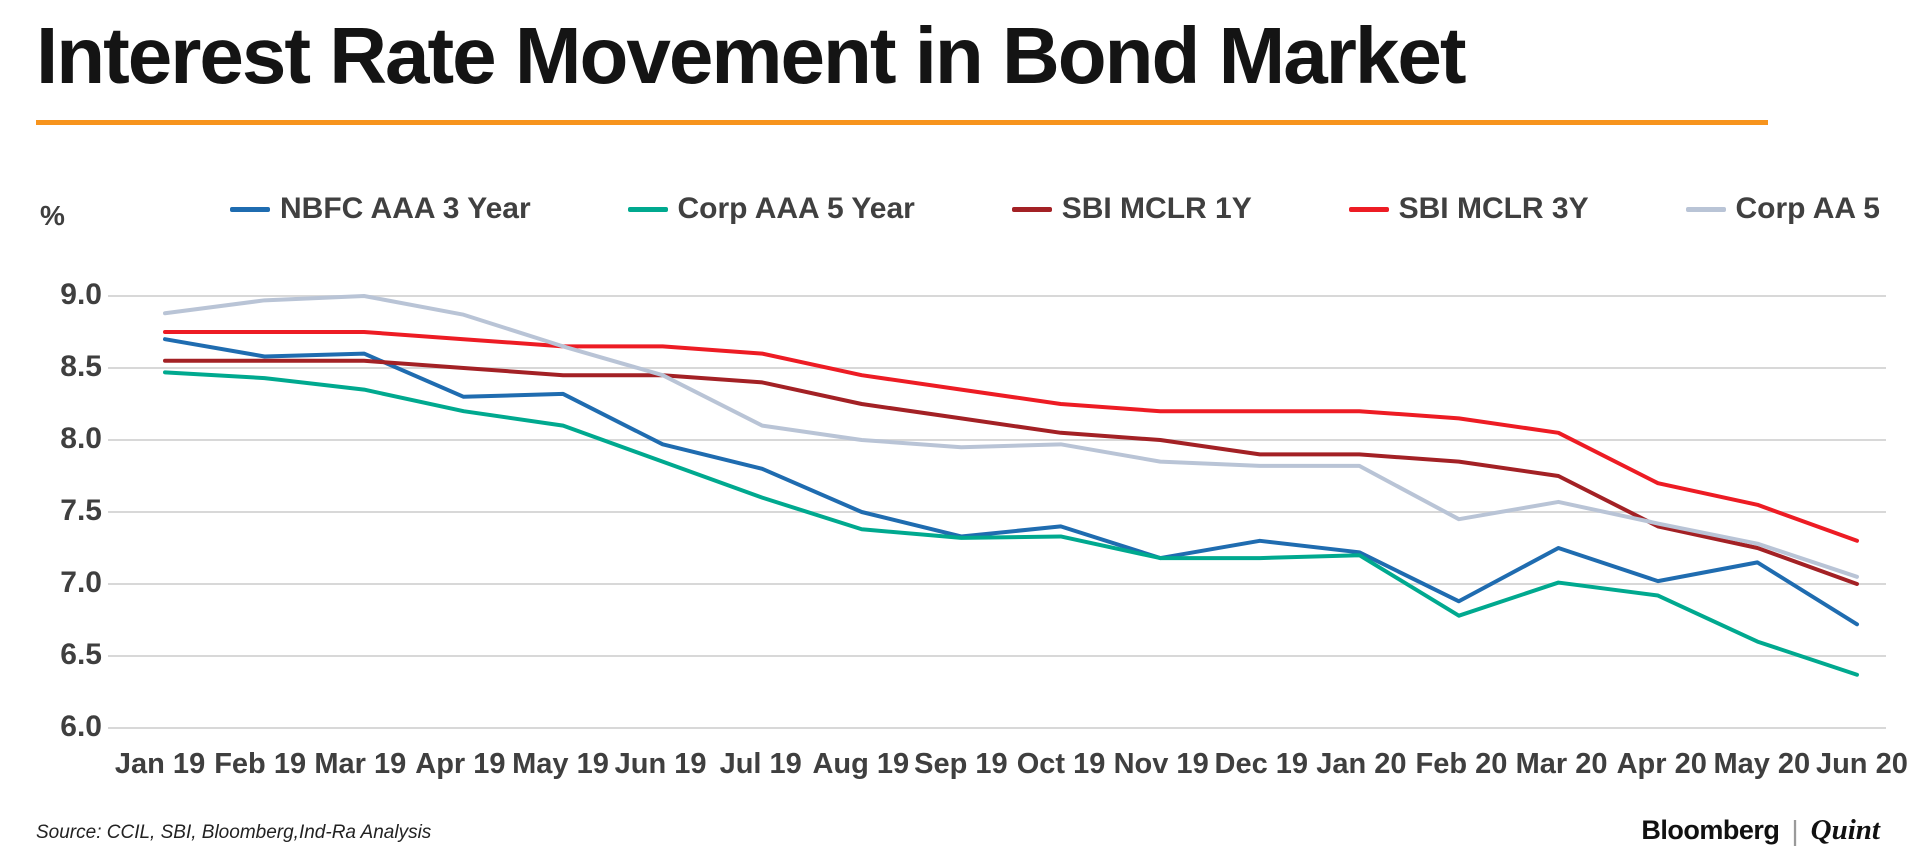 This screenshot has height=858, width=1920. I want to click on y-axis-label: 9.0, so click(81, 294).